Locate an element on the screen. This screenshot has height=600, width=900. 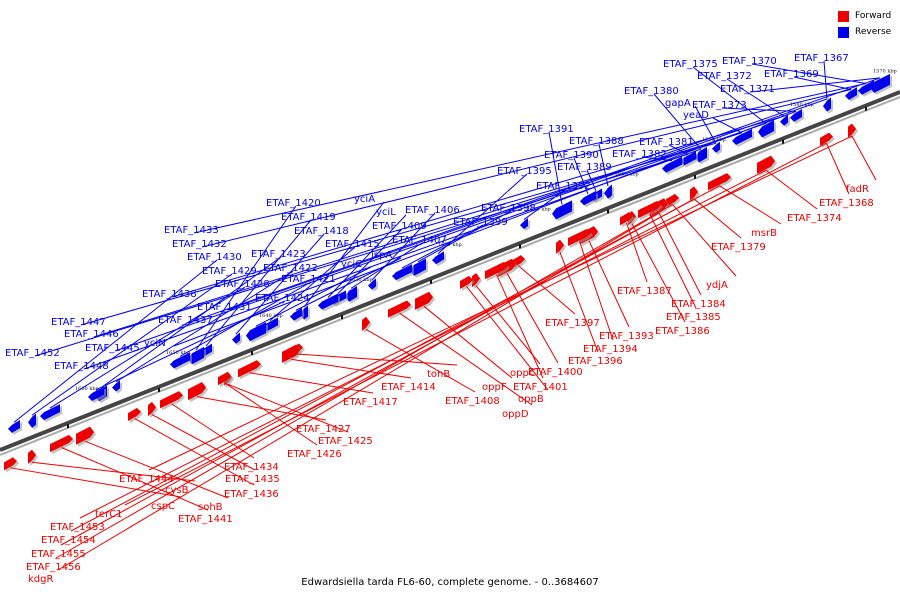
forward-gene-label: ETAF_1374 is located at coordinates (814, 218).